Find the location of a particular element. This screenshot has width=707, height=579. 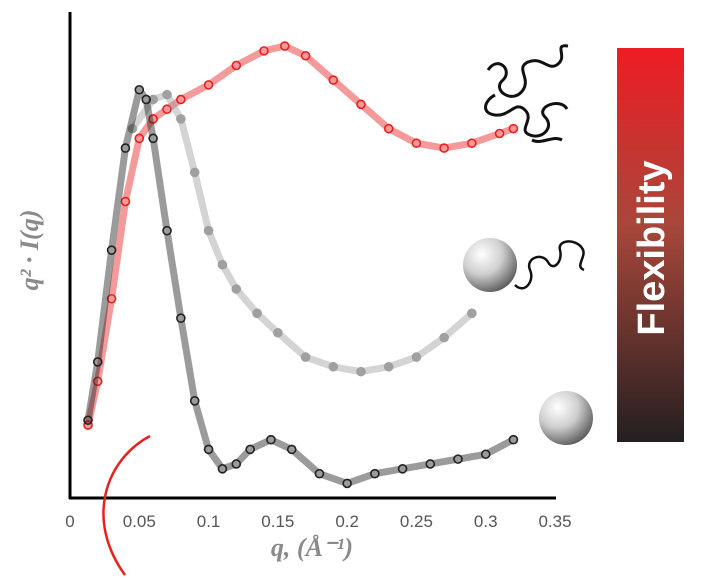

y-axis-label: q² · I(q) is located at coordinates (29, 250).